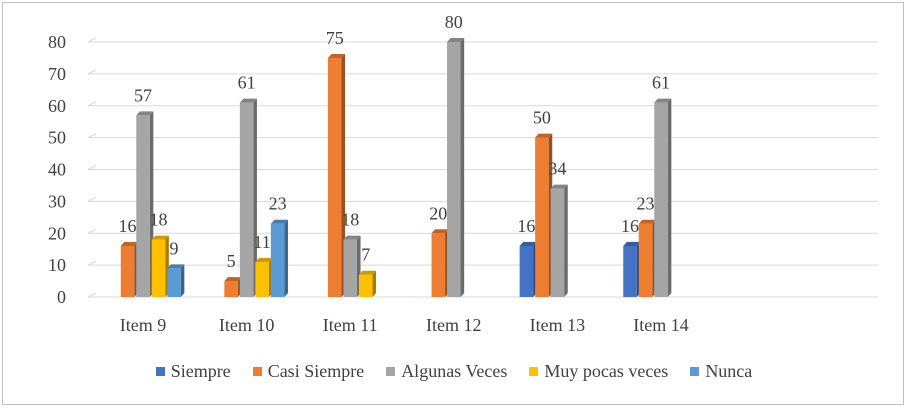 Image resolution: width=908 pixels, height=409 pixels. Describe the element at coordinates (526, 226) in the screenshot. I see `data-label: 16` at that location.